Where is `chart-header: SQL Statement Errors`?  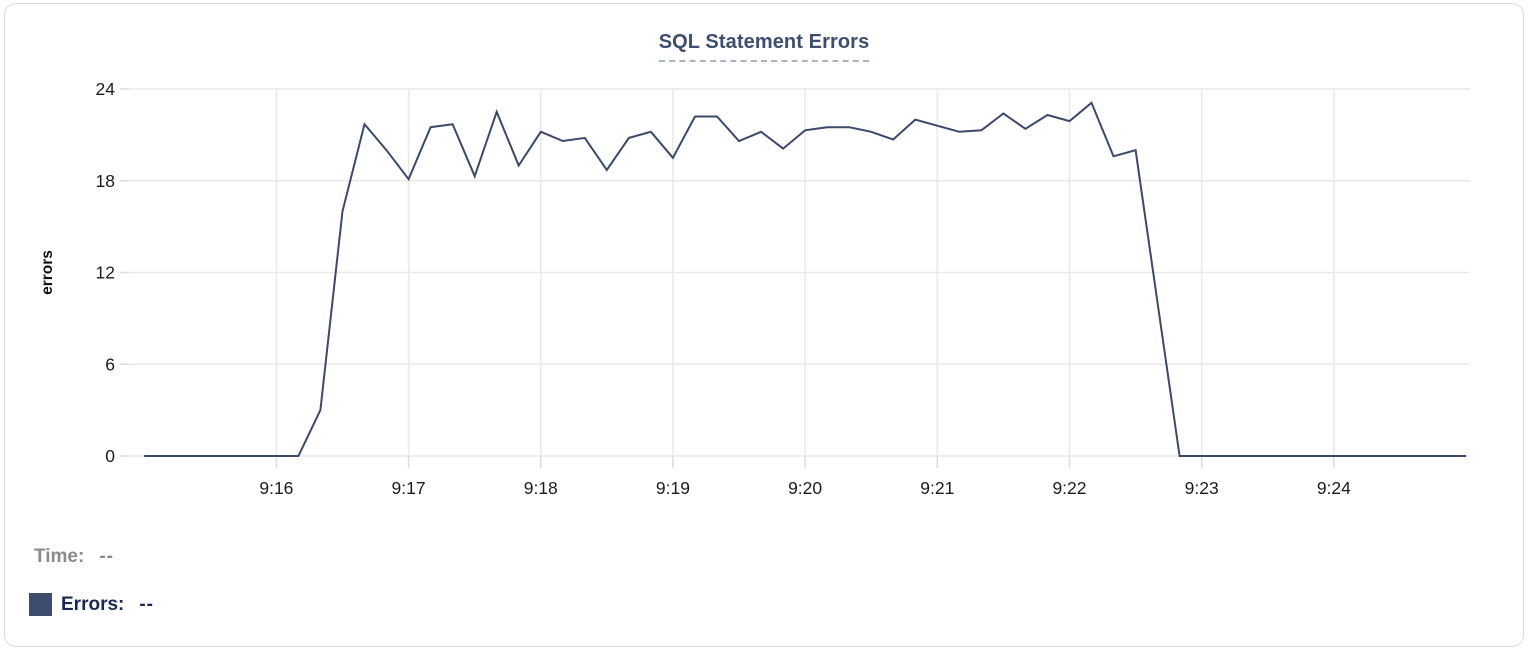 chart-header: SQL Statement Errors is located at coordinates (764, 46).